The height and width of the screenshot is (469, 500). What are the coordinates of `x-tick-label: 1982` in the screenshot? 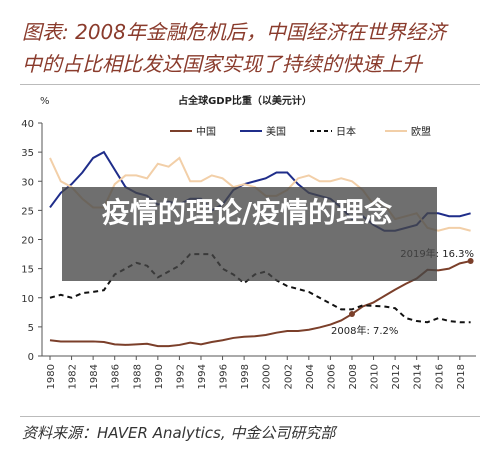 It's located at (73, 376).